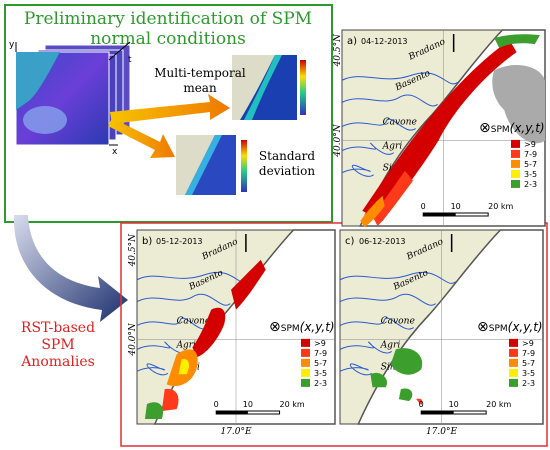 The width and height of the screenshot is (550, 450). Describe the element at coordinates (115, 152) in the screenshot. I see `axis-label: x` at that location.